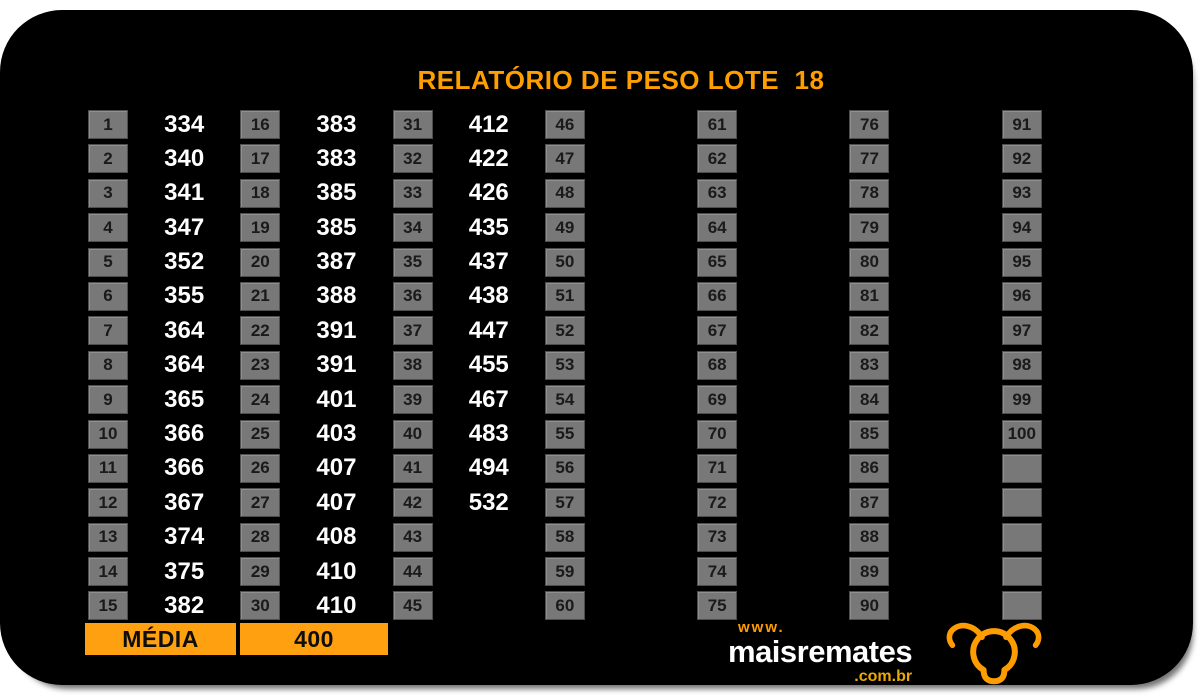 The height and width of the screenshot is (700, 1200). I want to click on lot-number-badge: 36, so click(412, 296).